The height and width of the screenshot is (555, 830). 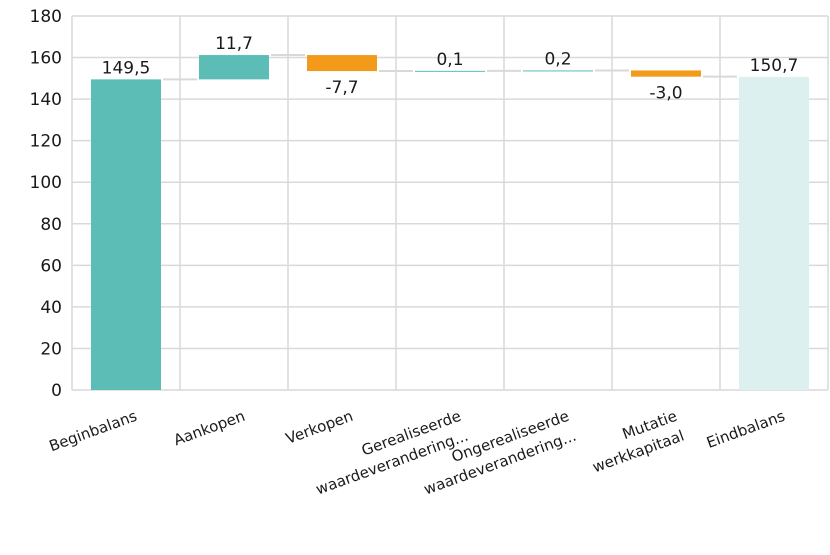 I want to click on x-tick-label-line: Verkopen, so click(x=319, y=427).